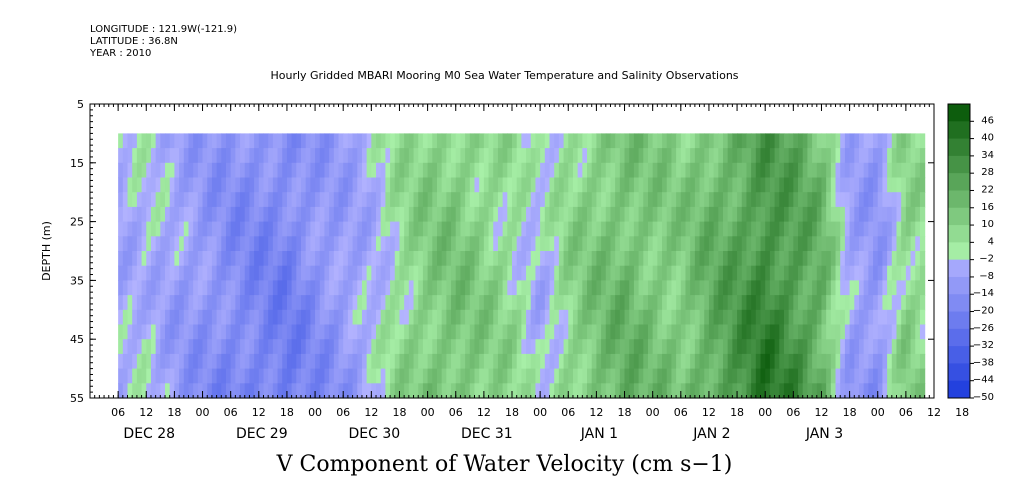 The width and height of the screenshot is (1009, 504). I want to click on x-hour-label: 00, so click(428, 412).